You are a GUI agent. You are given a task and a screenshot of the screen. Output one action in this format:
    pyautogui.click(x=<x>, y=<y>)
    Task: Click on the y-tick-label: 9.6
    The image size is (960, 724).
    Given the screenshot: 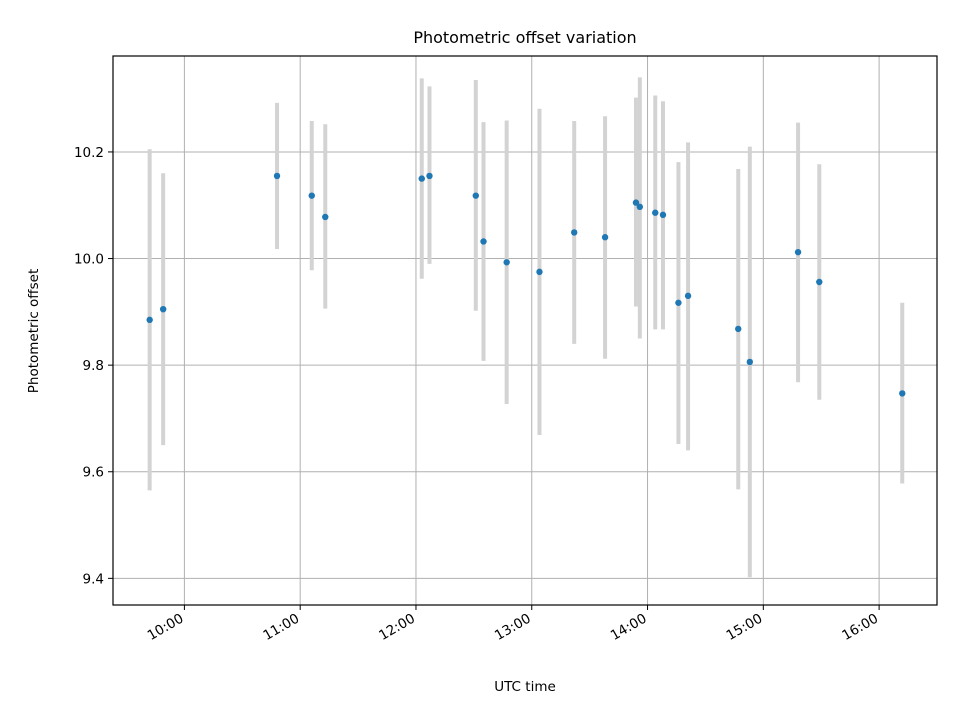 What is the action you would take?
    pyautogui.click(x=93, y=473)
    